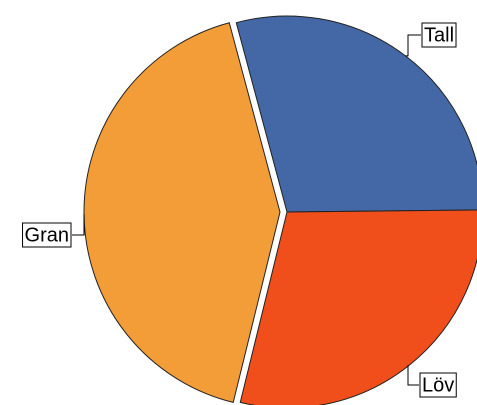  I want to click on slice-label: Löv, so click(438, 385).